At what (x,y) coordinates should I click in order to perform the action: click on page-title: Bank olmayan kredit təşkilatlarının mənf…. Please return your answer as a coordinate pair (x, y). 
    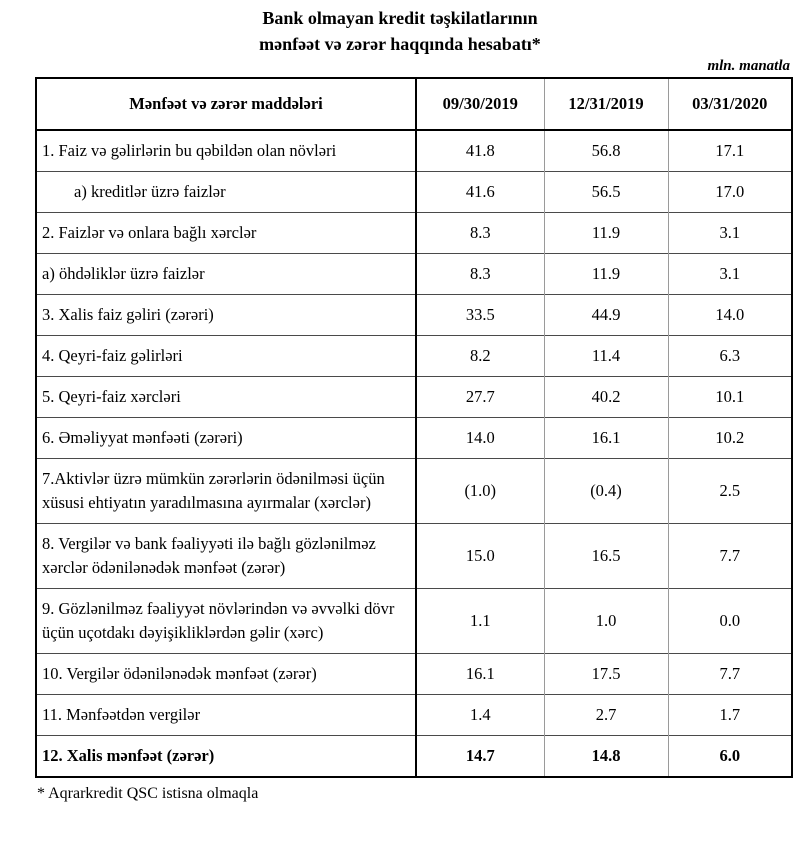
    Looking at the image, I should click on (400, 28).